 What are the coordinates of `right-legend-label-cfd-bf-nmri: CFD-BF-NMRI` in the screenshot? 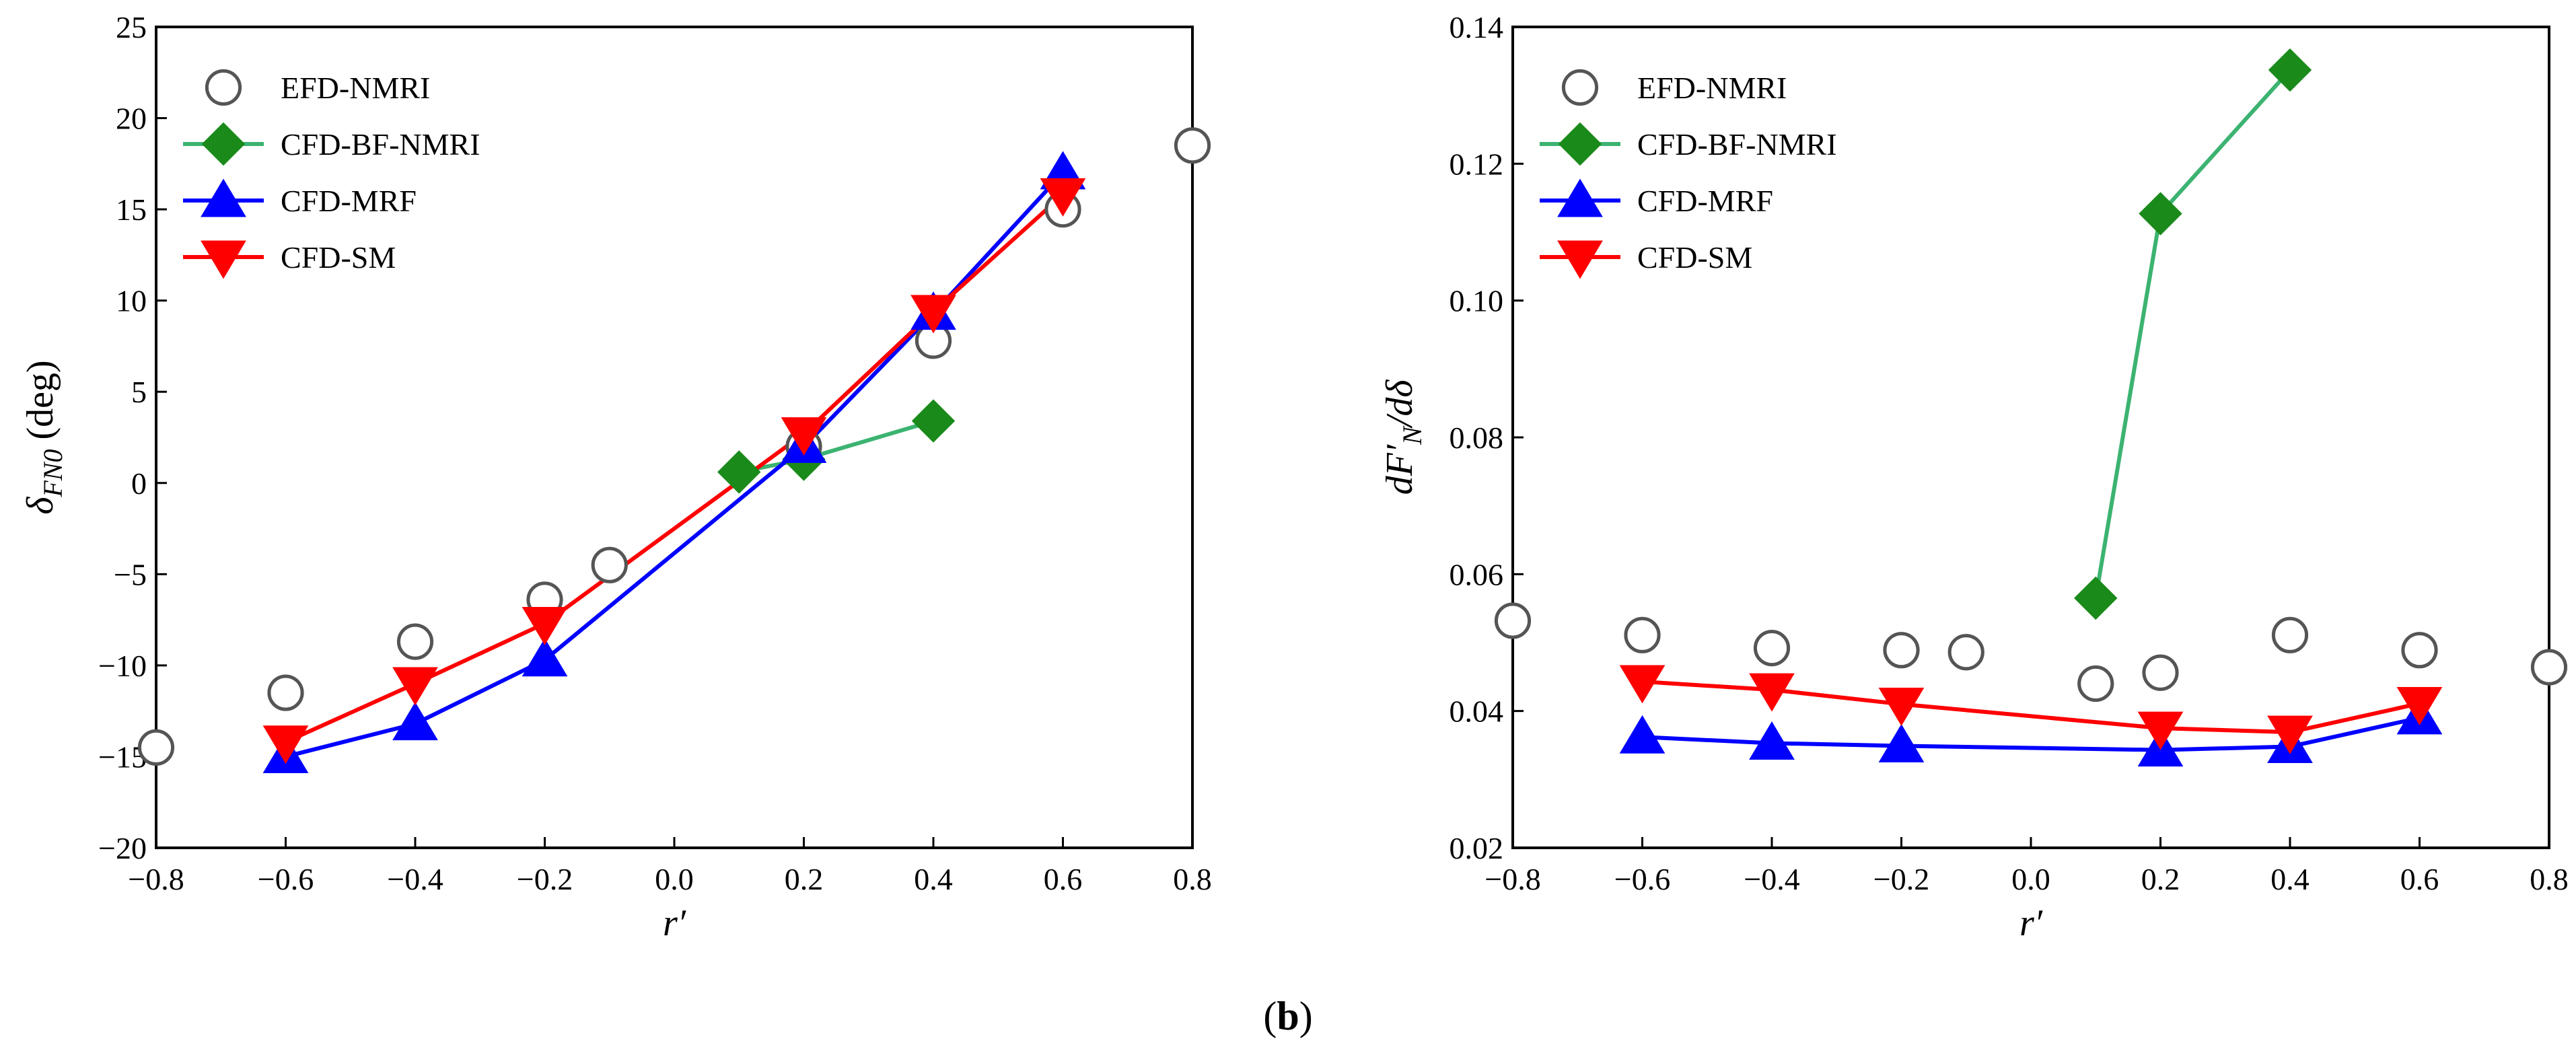 It's located at (1737, 144).